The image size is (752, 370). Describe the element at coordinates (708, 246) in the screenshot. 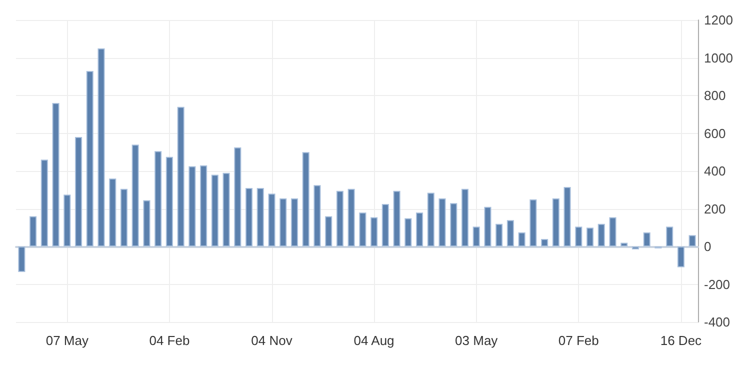

I see `y-tick-label: 0` at that location.